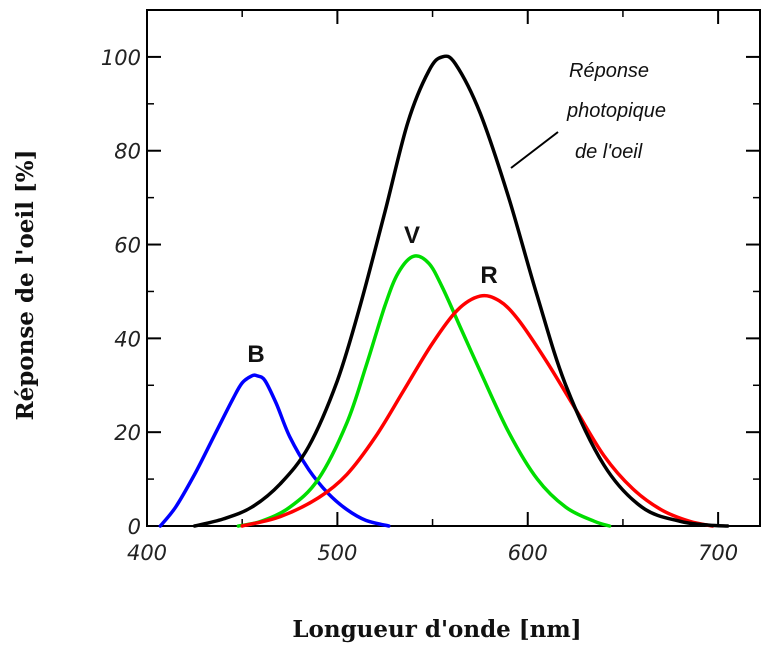 The image size is (766, 654). I want to click on y-tick-label: 40, so click(127, 339).